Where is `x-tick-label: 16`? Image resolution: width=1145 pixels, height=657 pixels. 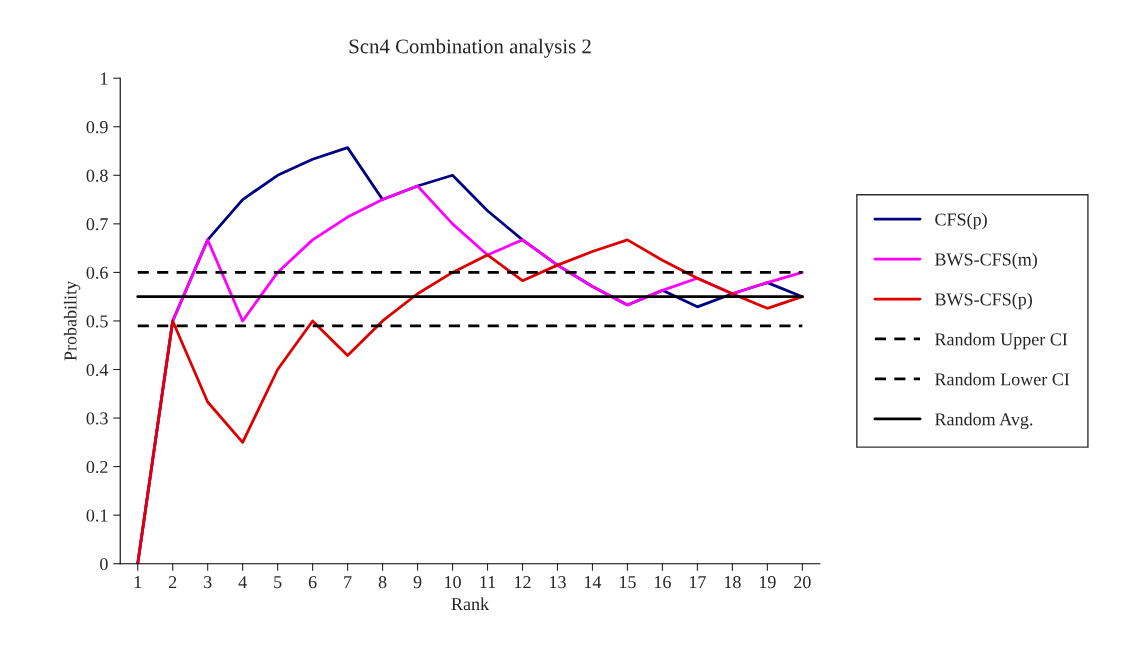 x-tick-label: 16 is located at coordinates (662, 582).